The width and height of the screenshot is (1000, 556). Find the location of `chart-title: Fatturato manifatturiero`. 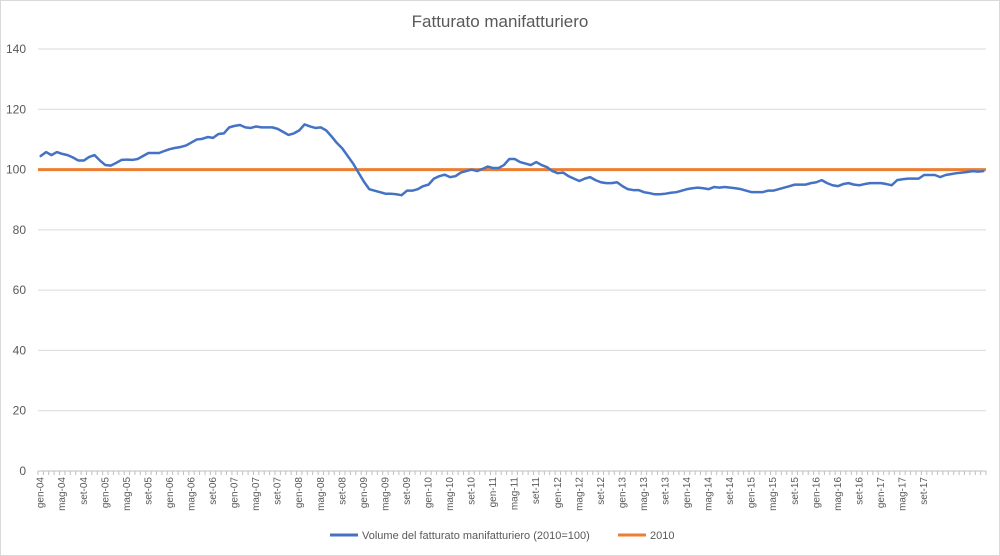

chart-title: Fatturato manifatturiero is located at coordinates (500, 21).